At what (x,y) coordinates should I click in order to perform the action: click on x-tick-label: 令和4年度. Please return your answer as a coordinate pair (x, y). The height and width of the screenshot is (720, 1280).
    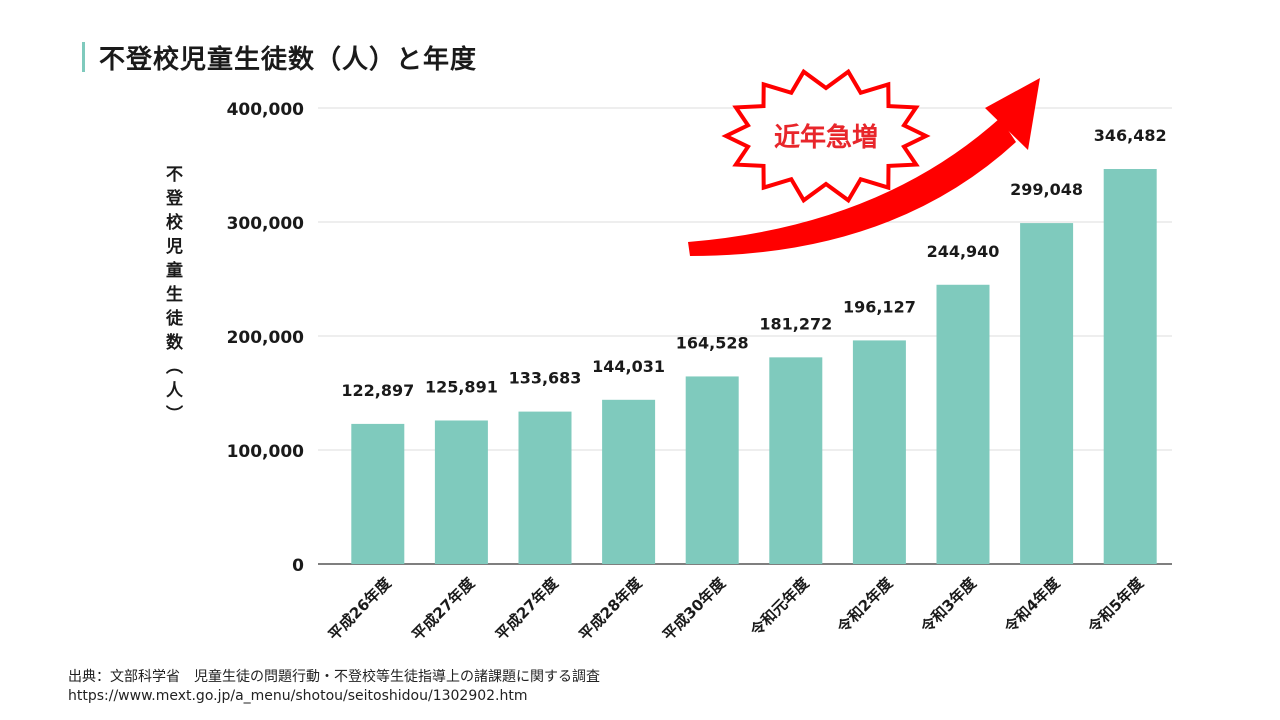
    Looking at the image, I should click on (1032, 604).